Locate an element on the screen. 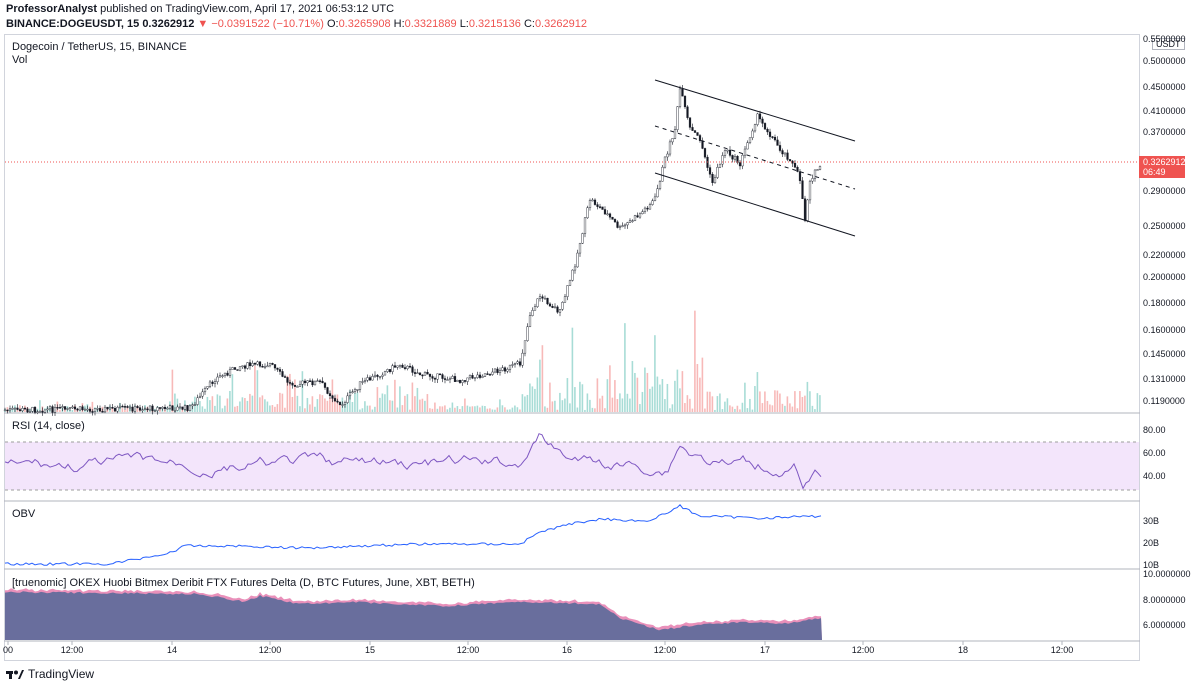 Image resolution: width=1200 pixels, height=689 pixels. channel-midline is located at coordinates (755, 157).